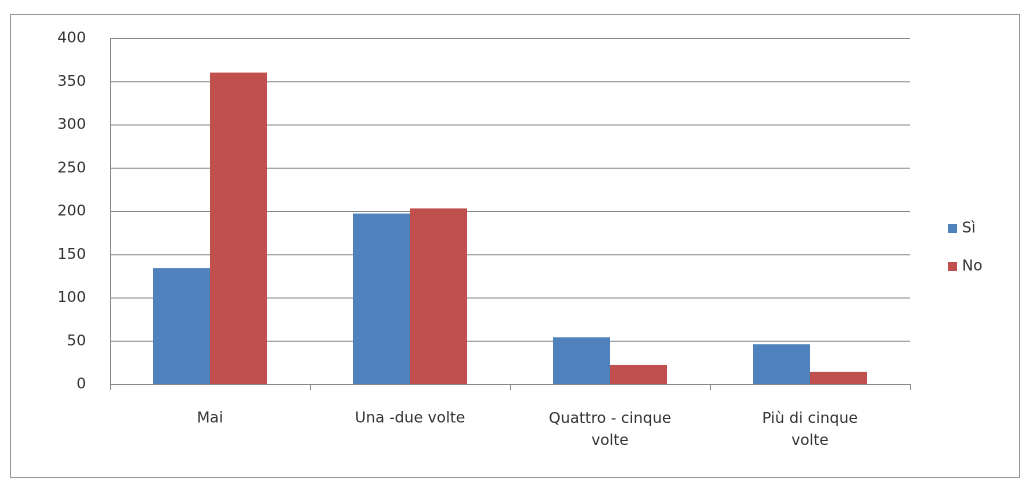  Describe the element at coordinates (71, 211) in the screenshot. I see `y-tick-label: 200` at that location.